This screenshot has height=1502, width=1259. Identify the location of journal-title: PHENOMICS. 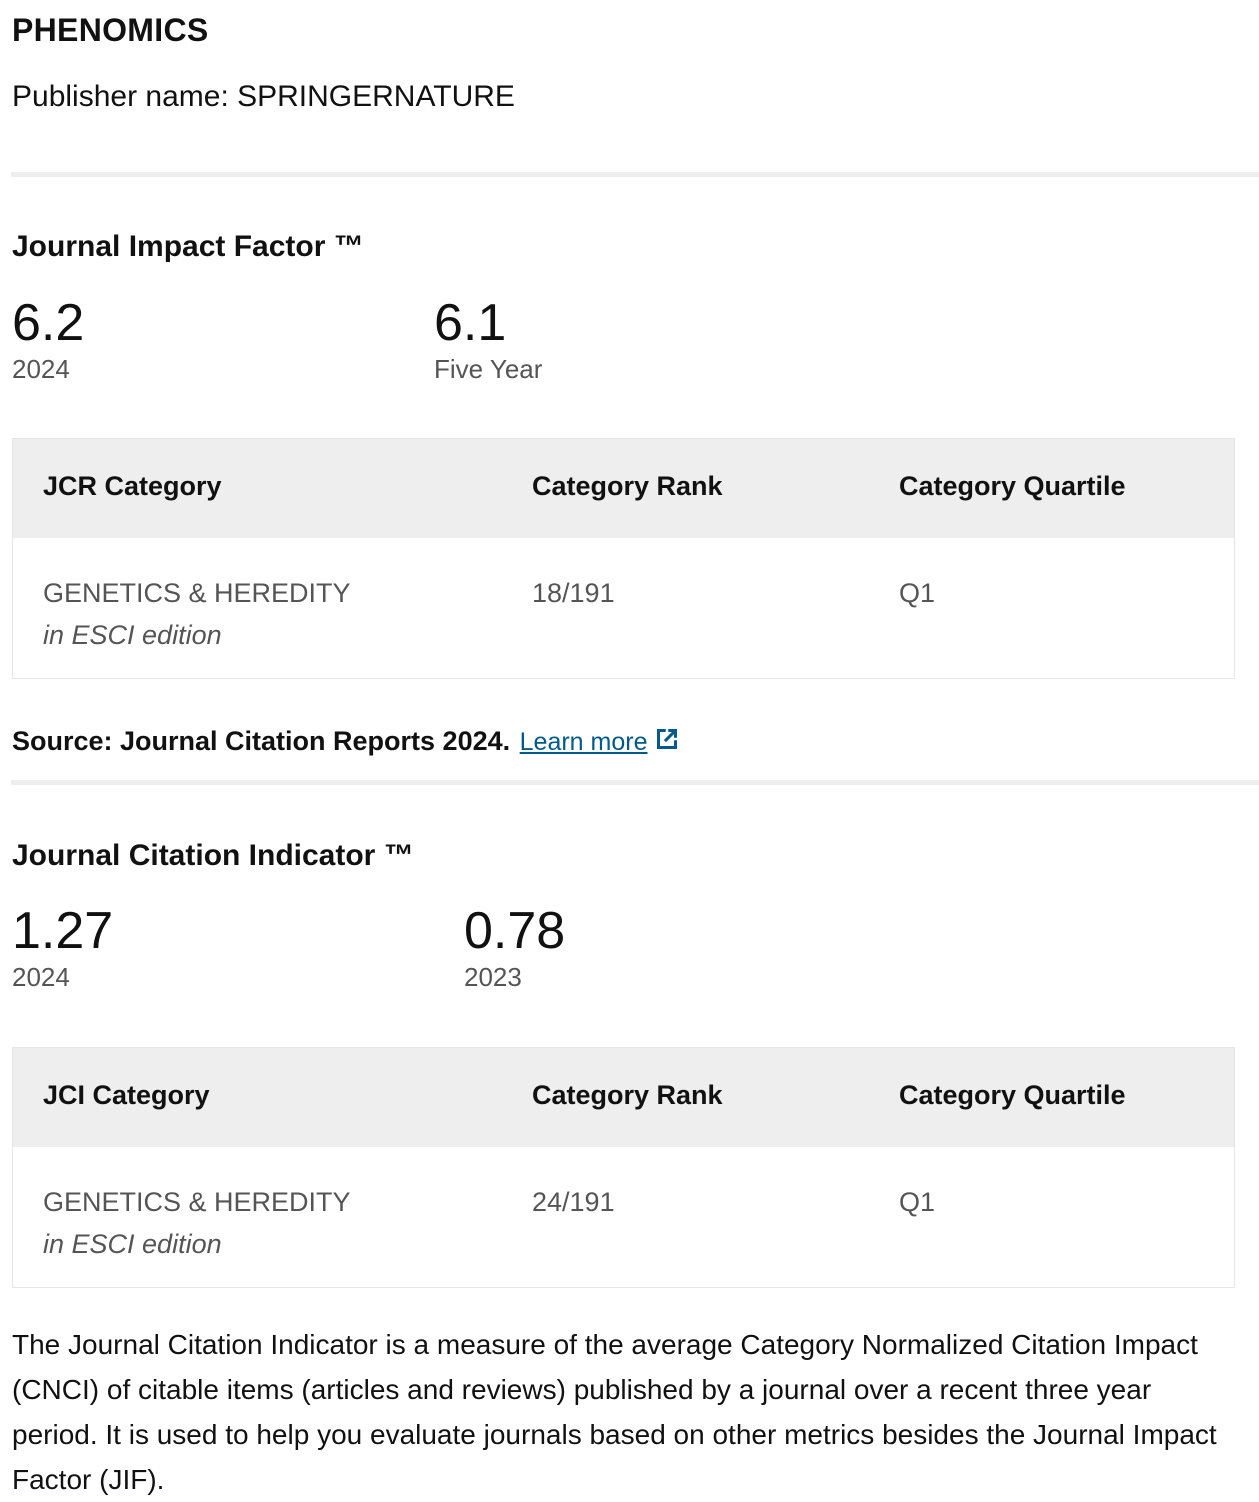
(110, 30).